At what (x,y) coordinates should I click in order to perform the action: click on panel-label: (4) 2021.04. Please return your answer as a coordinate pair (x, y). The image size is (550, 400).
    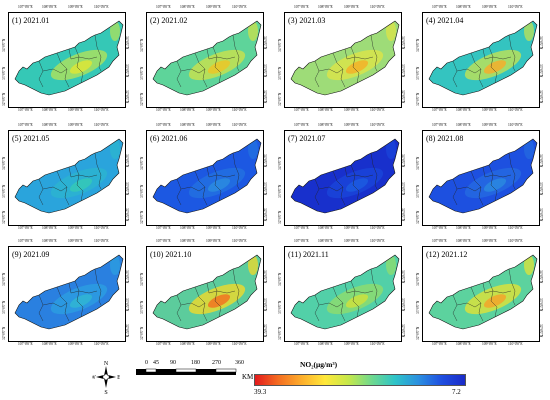
    Looking at the image, I should click on (445, 20).